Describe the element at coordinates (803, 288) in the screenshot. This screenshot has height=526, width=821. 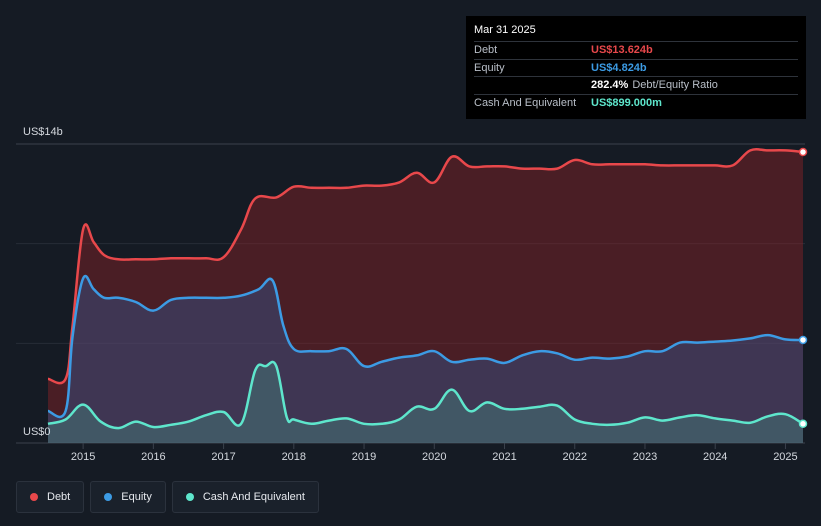
I see `end-markers` at that location.